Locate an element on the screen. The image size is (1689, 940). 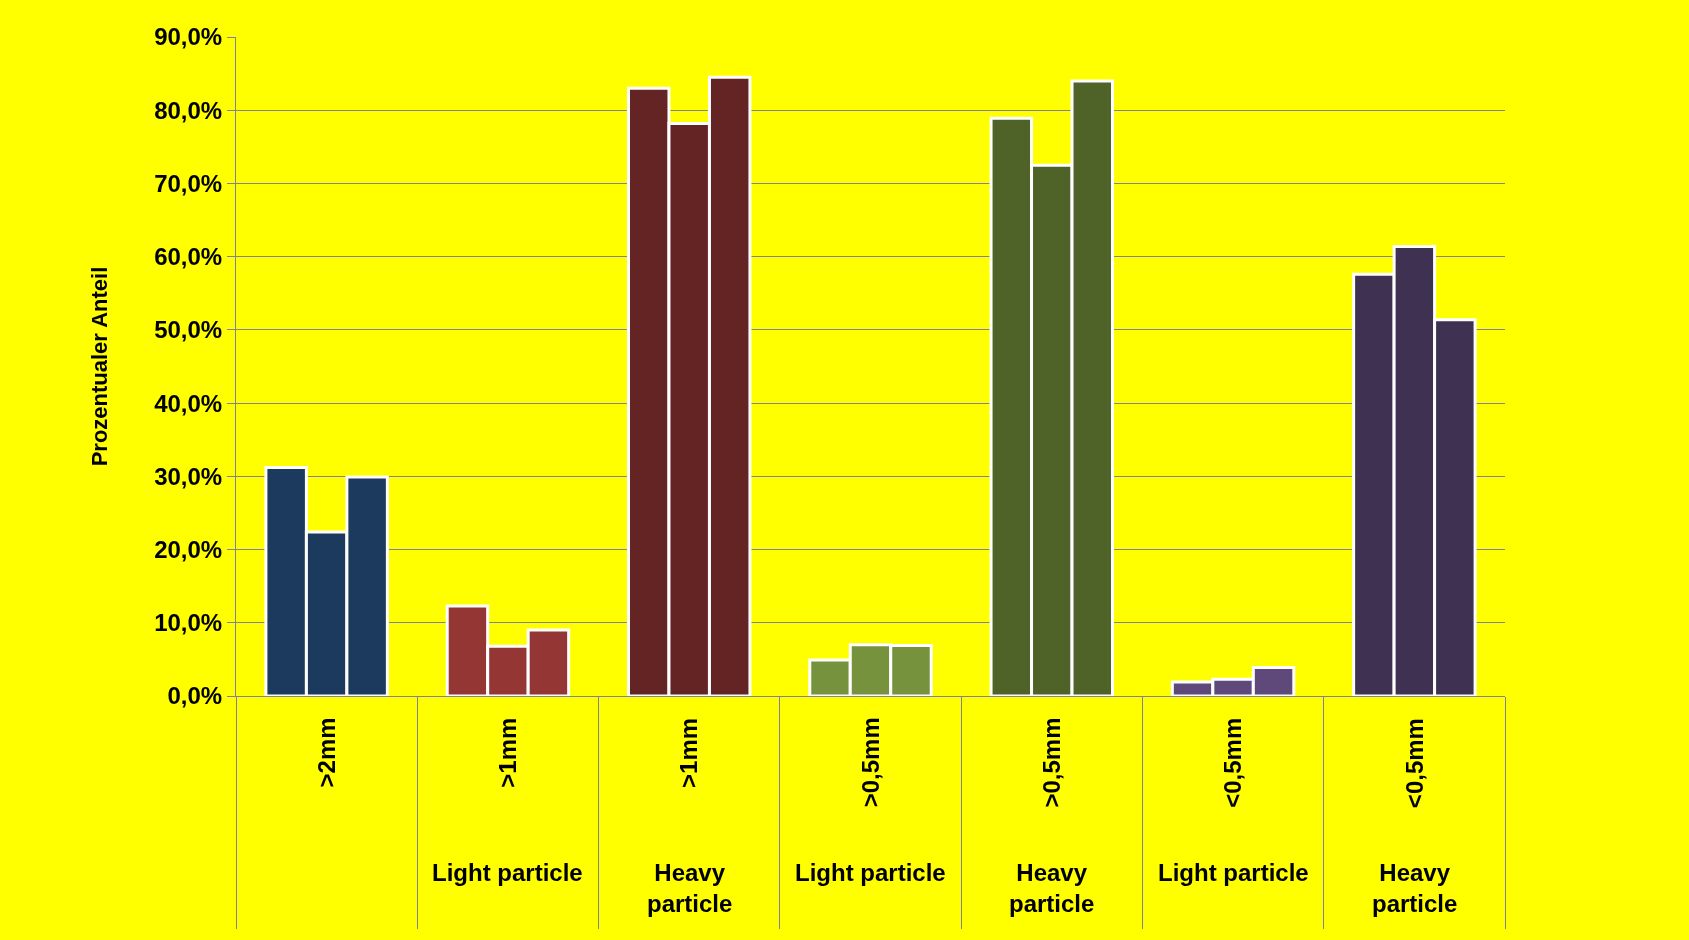
category-label: <0,5mm Light particle is located at coordinates (1233, 801).